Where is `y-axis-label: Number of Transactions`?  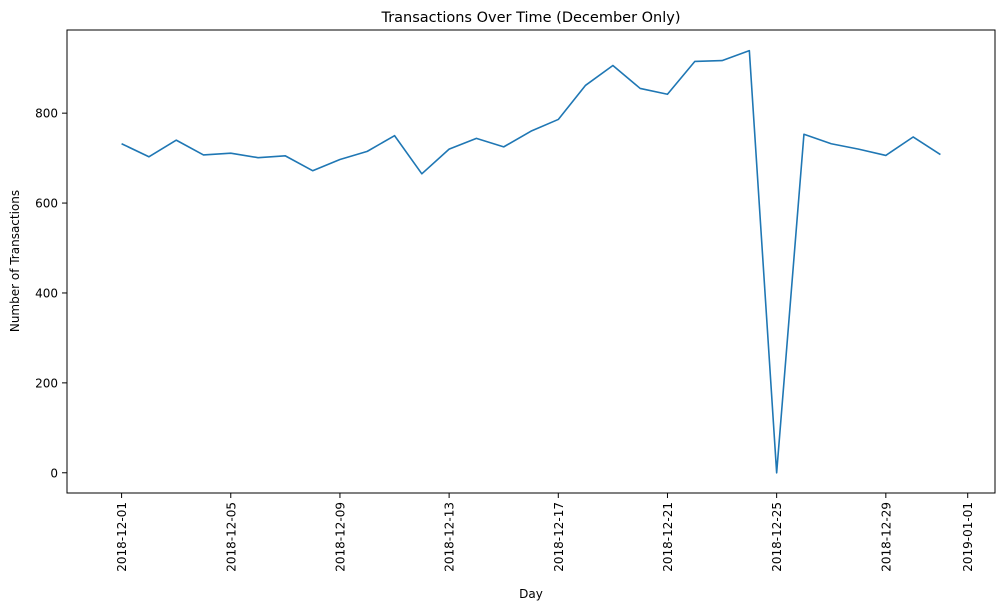
y-axis-label: Number of Transactions is located at coordinates (15, 261).